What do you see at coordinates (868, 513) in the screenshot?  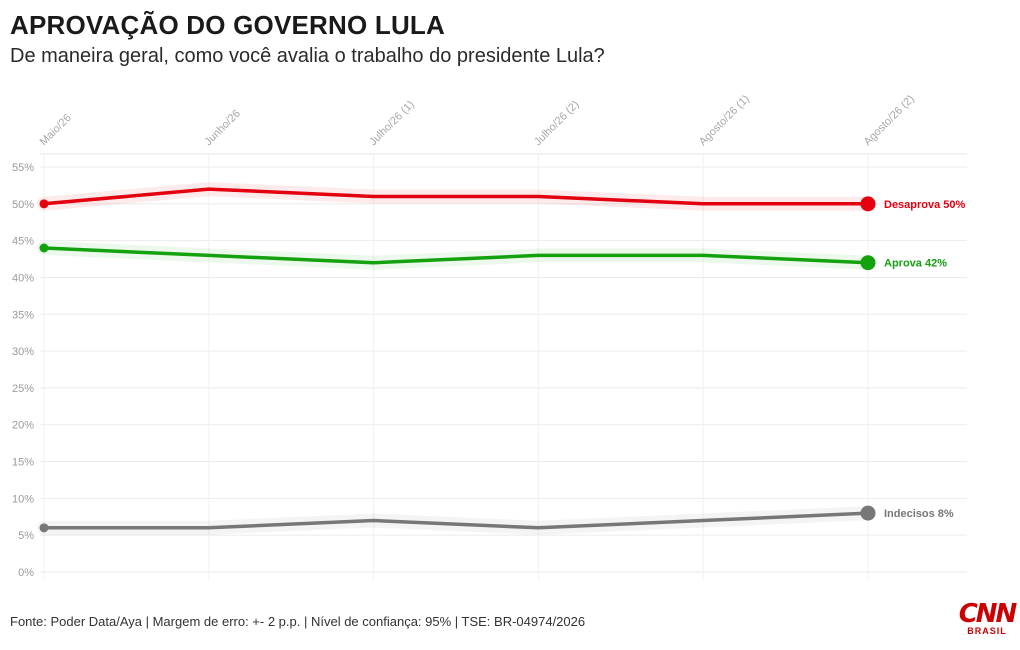 I see `end-point-indecisos` at bounding box center [868, 513].